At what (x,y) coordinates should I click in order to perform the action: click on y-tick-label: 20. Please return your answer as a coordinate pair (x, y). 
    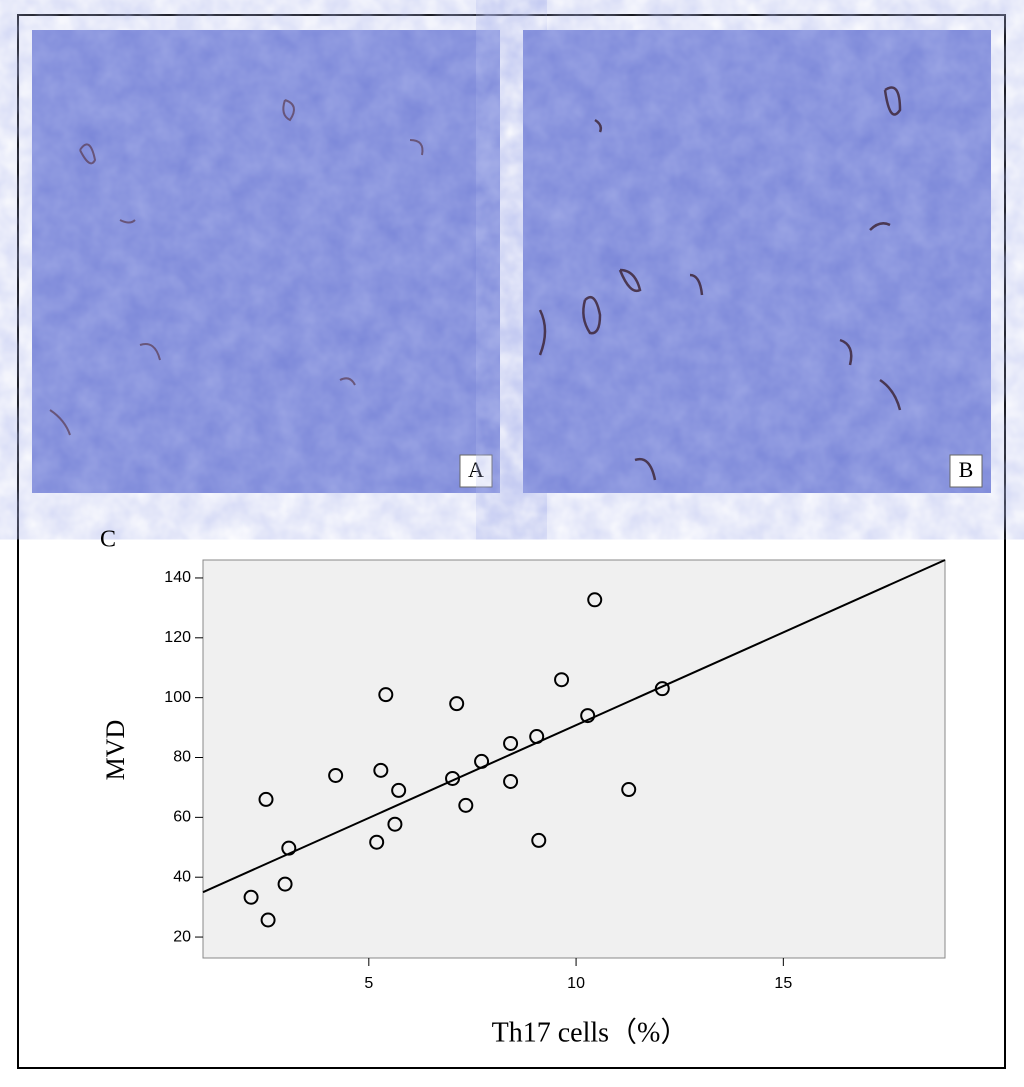
    Looking at the image, I should click on (182, 936).